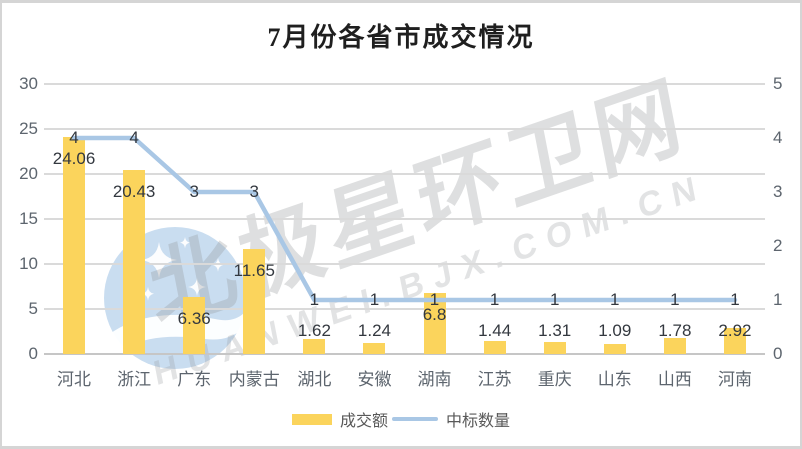 Image resolution: width=802 pixels, height=449 pixels. I want to click on bar-value-label: 1.78, so click(675, 330).